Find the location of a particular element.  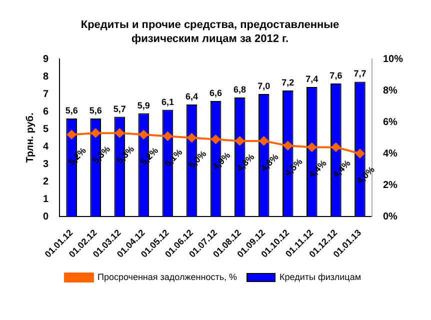

y-tick-label: 0 is located at coordinates (46, 216).